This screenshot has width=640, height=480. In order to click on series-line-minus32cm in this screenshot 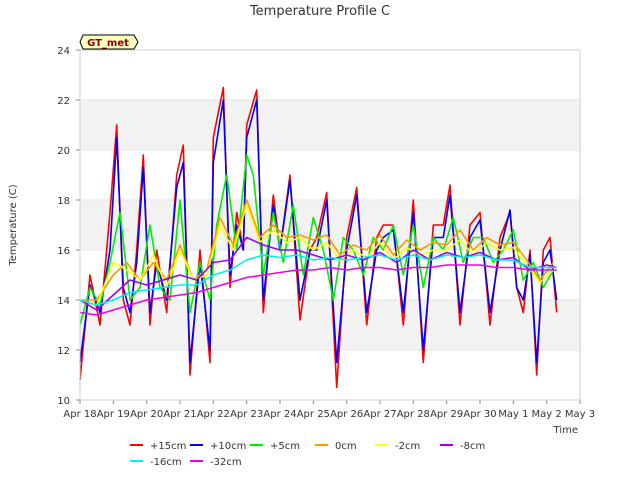, I will do `click(318, 290)`.